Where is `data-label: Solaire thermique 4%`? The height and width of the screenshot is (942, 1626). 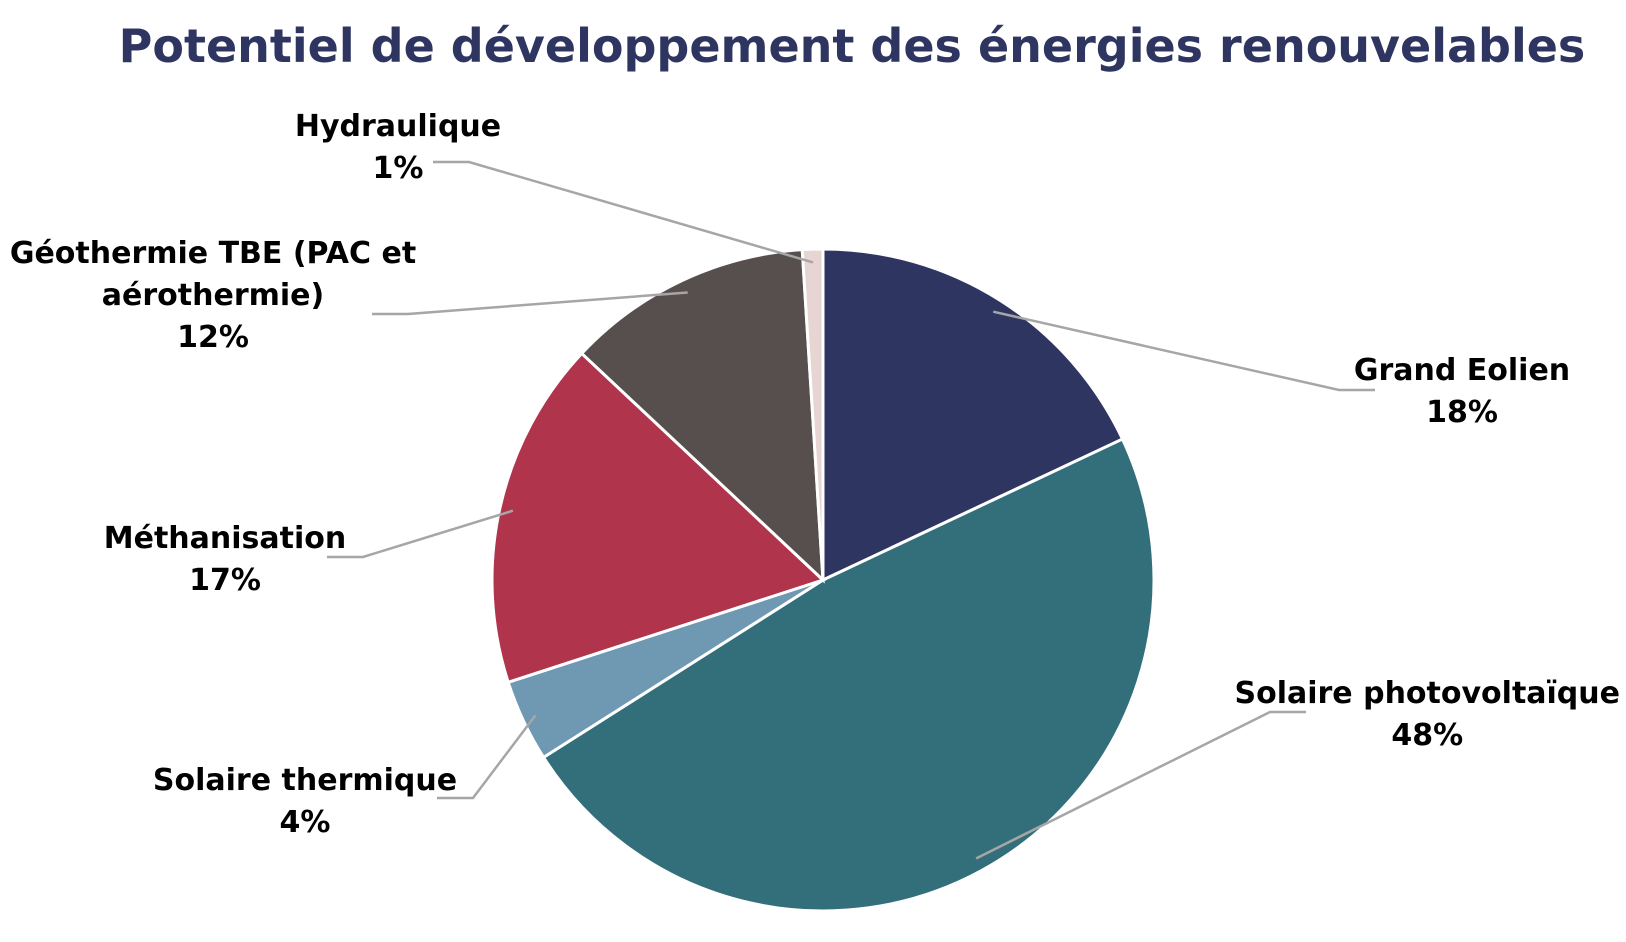 data-label: Solaire thermique 4% is located at coordinates (305, 801).